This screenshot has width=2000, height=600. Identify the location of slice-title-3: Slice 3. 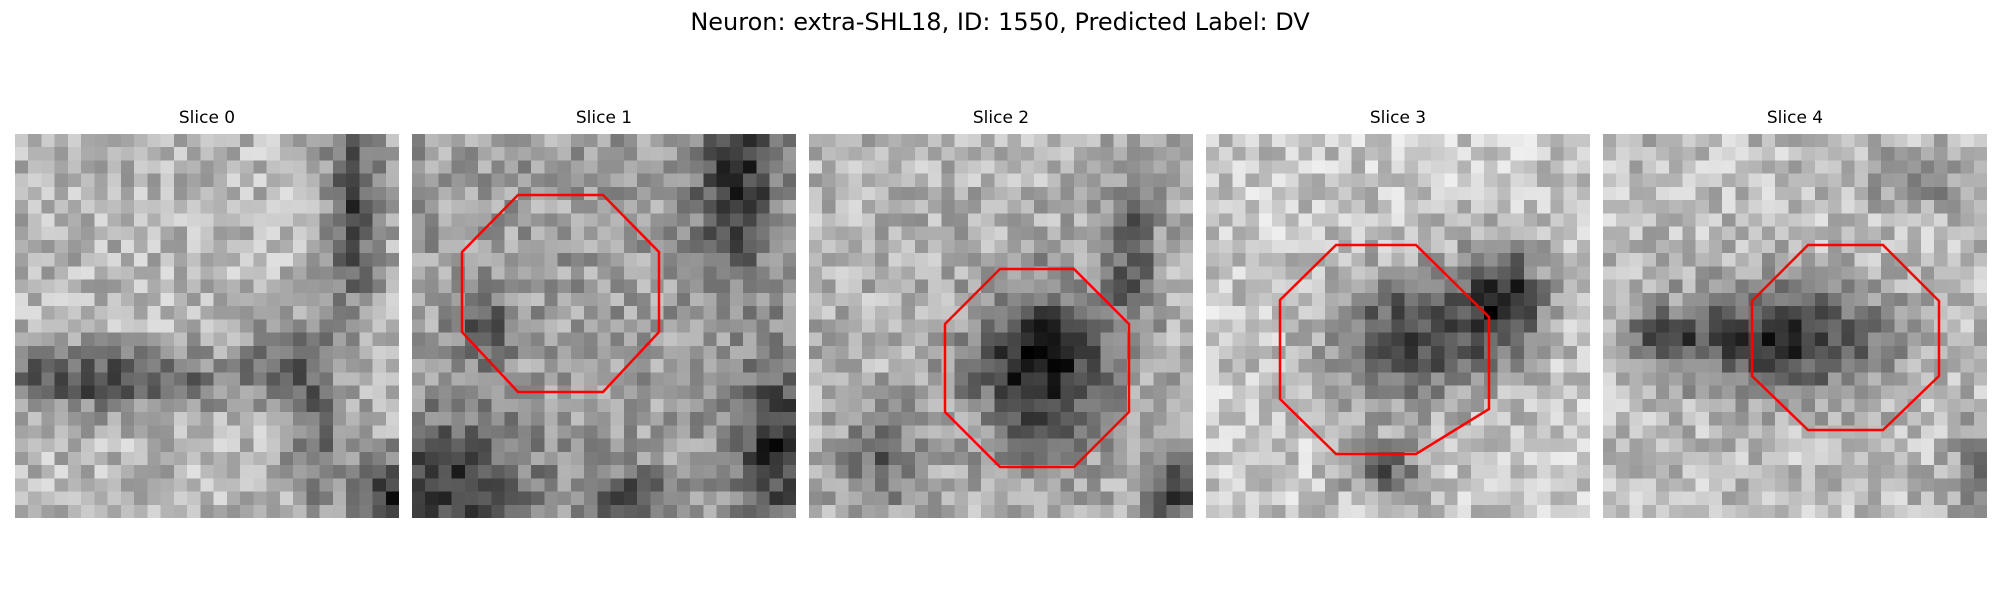
(1398, 118).